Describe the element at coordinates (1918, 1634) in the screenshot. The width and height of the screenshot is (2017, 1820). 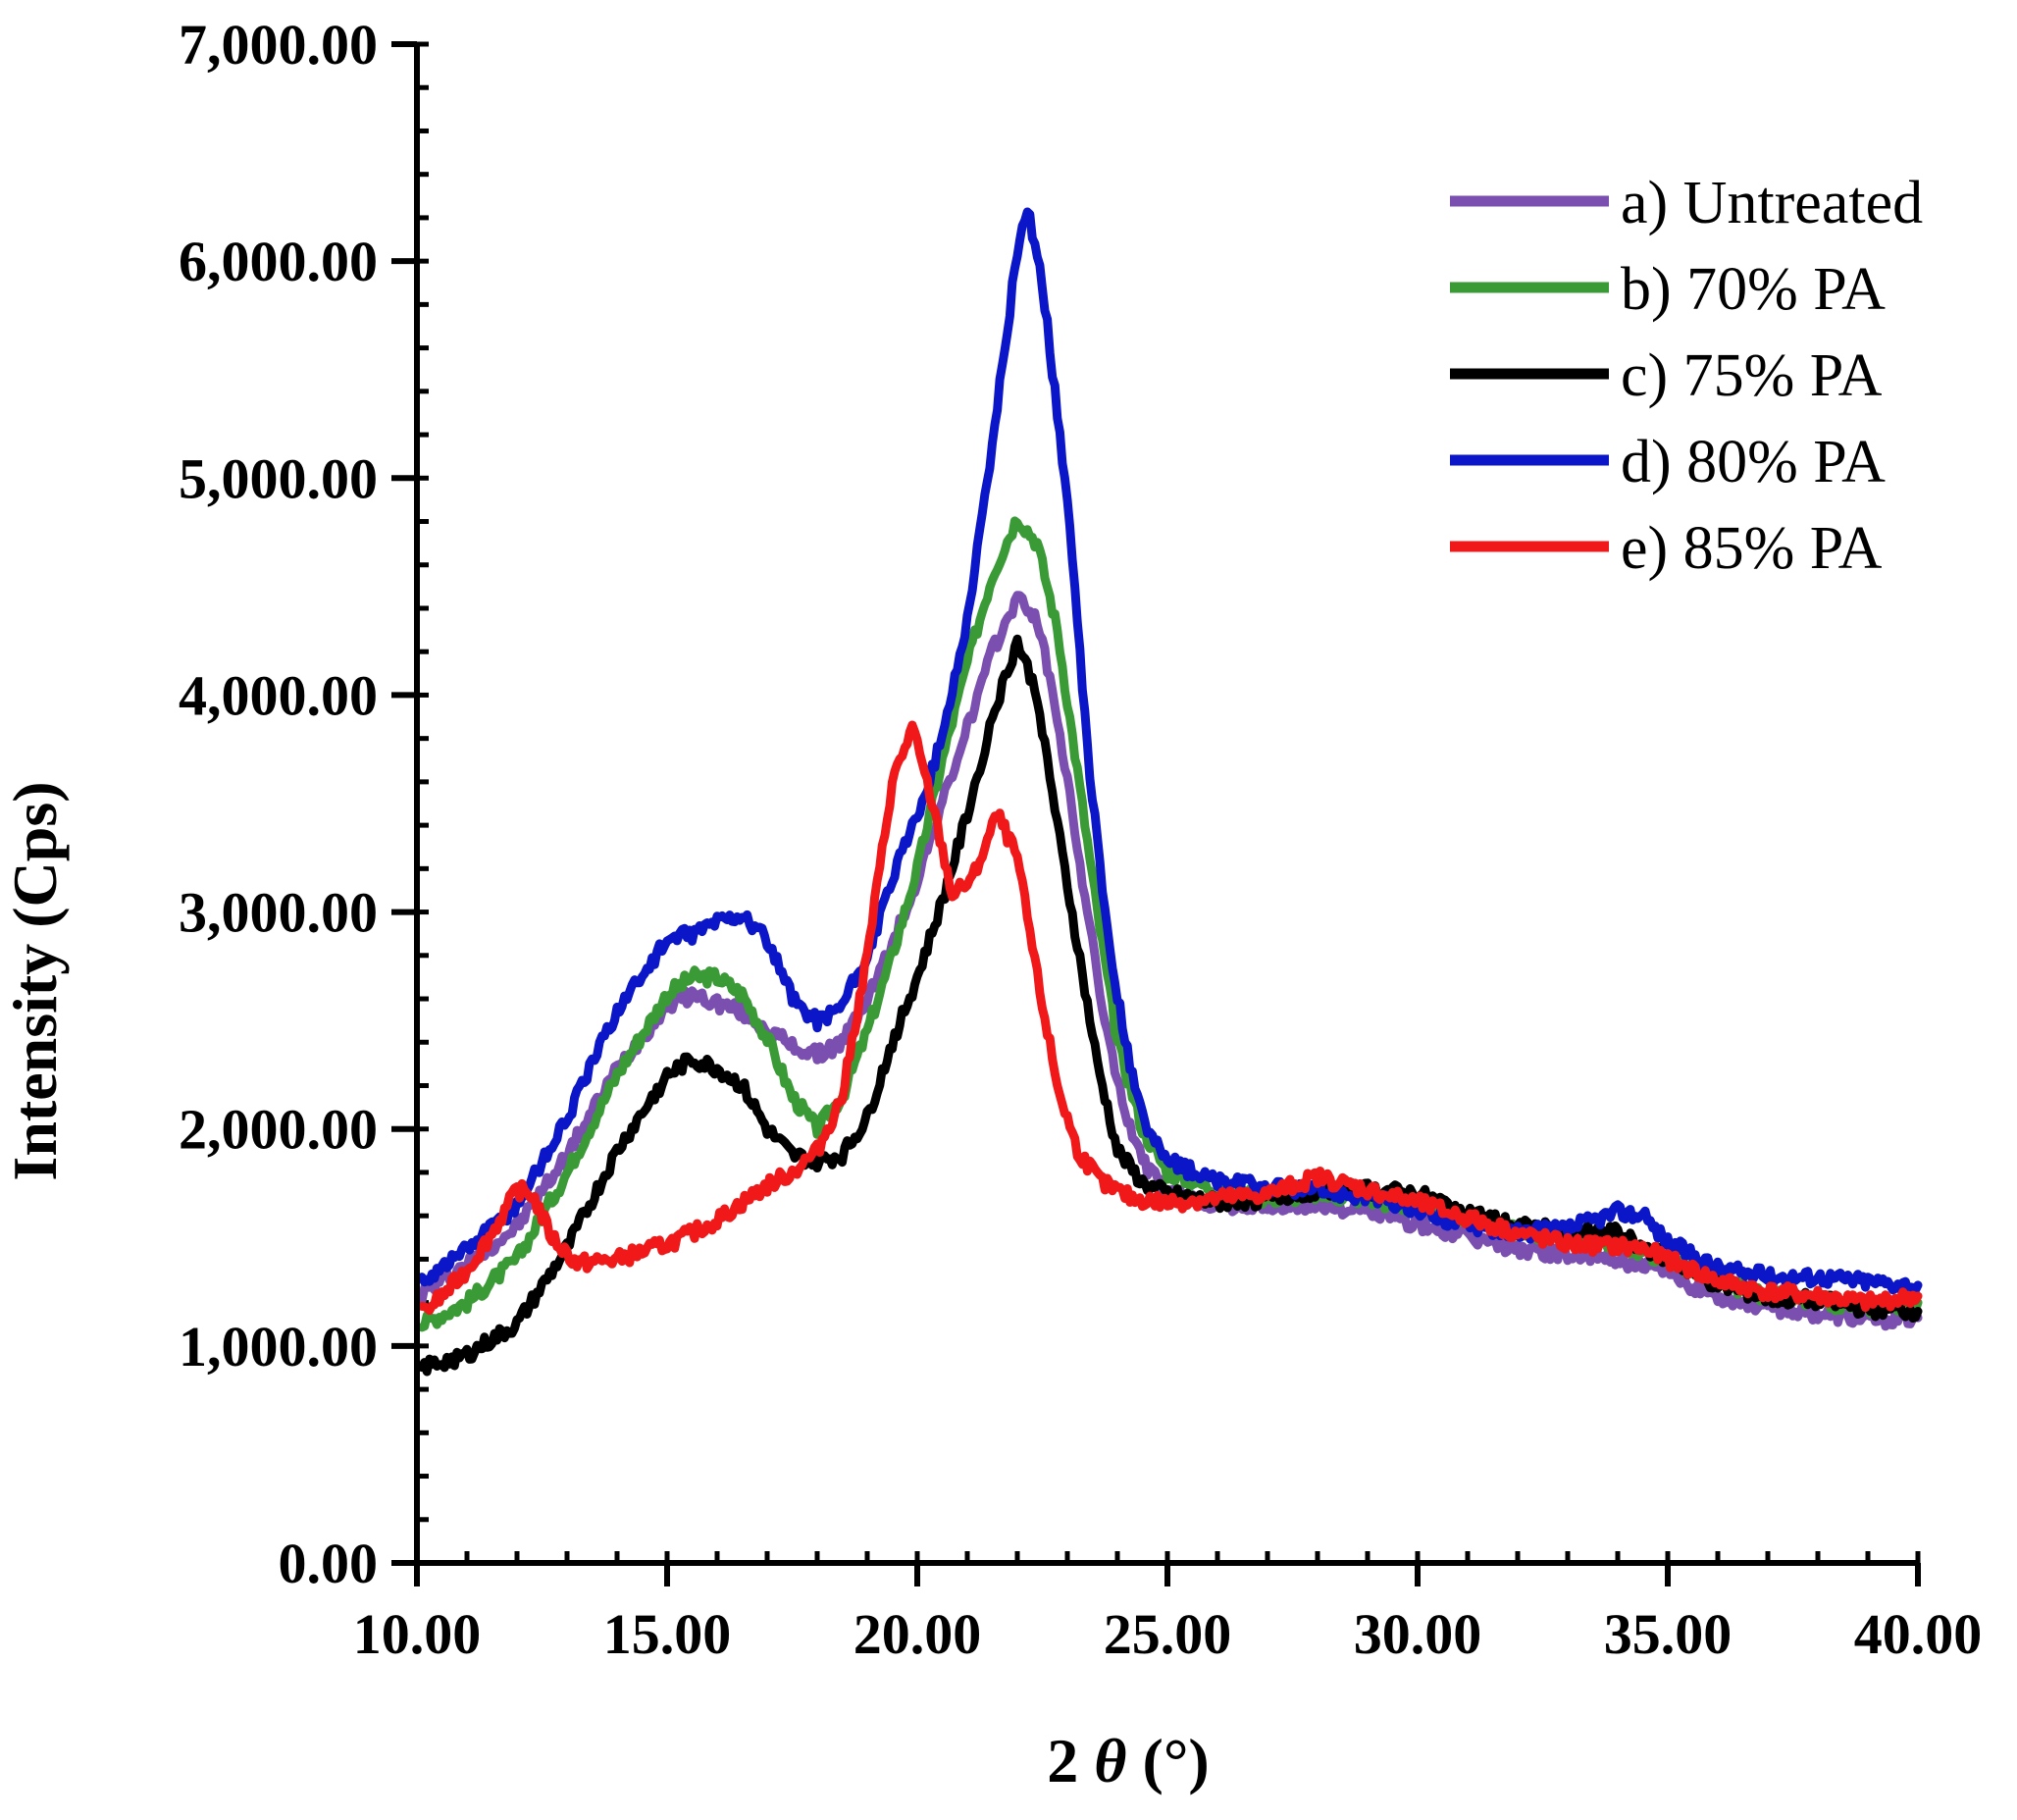
I see `x-tick-label: 40.00` at that location.